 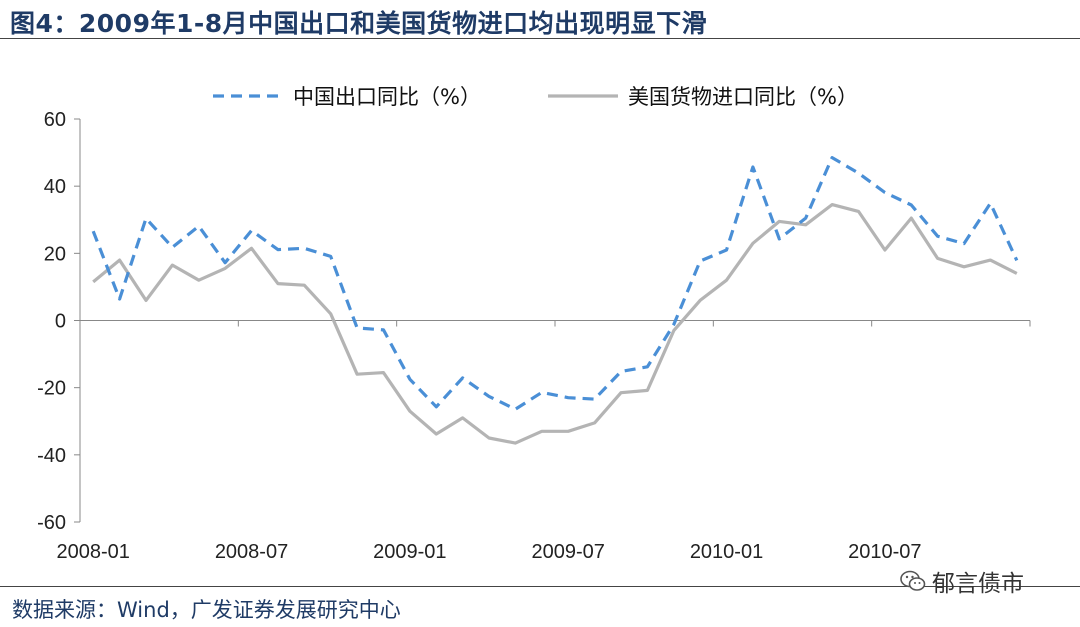 I want to click on x-tick-label: 2008-01, so click(x=92, y=552).